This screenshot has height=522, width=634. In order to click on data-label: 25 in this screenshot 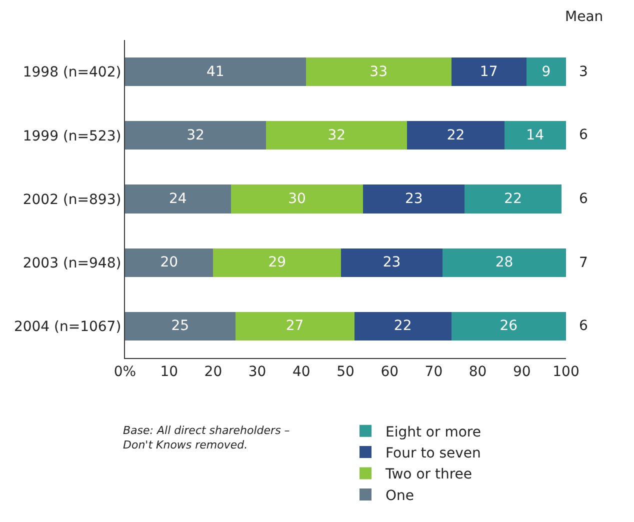, I will do `click(180, 326)`.